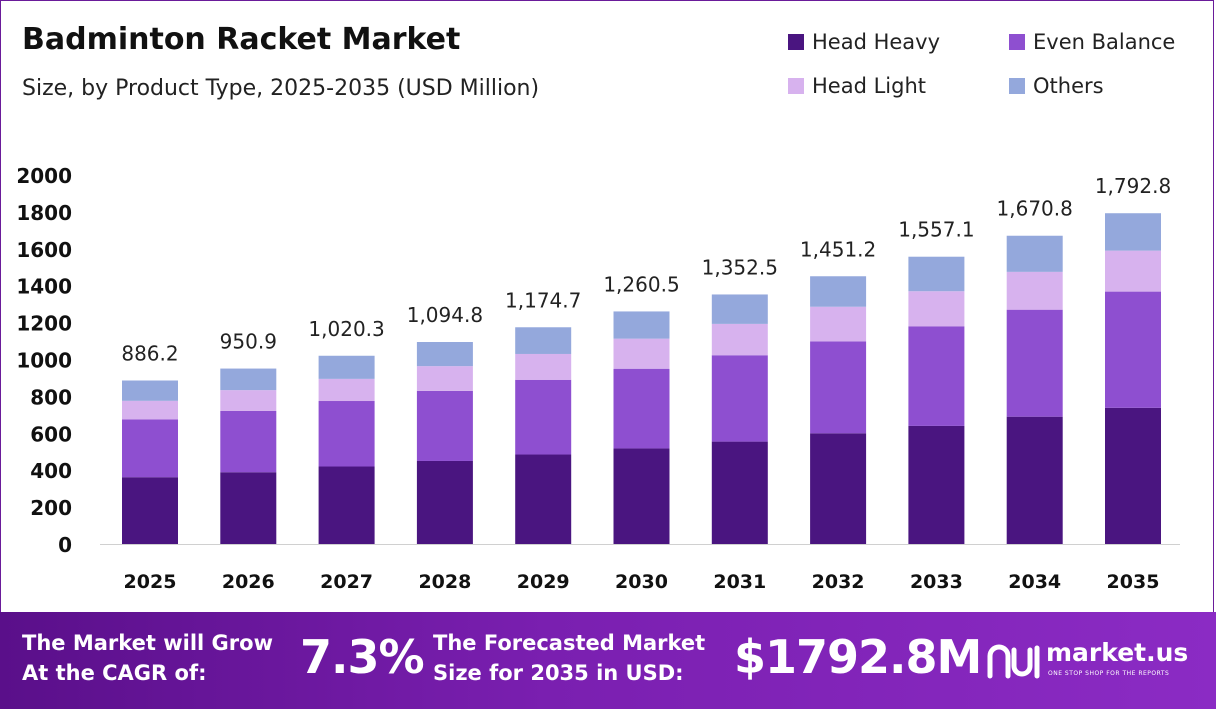 The width and height of the screenshot is (1216, 709). I want to click on x-tick-label: 2029, so click(543, 582).